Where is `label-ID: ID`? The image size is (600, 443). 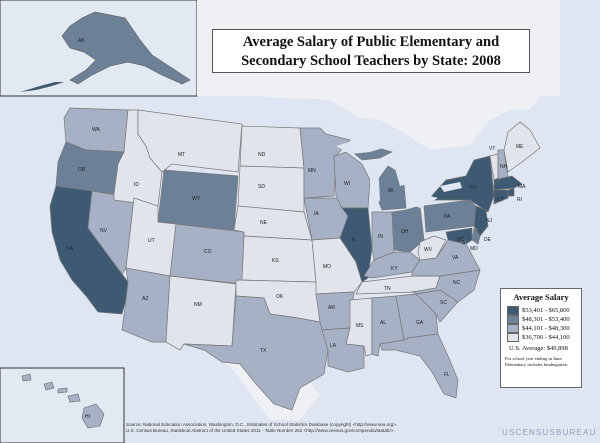
label-ID: ID is located at coordinates (136, 185).